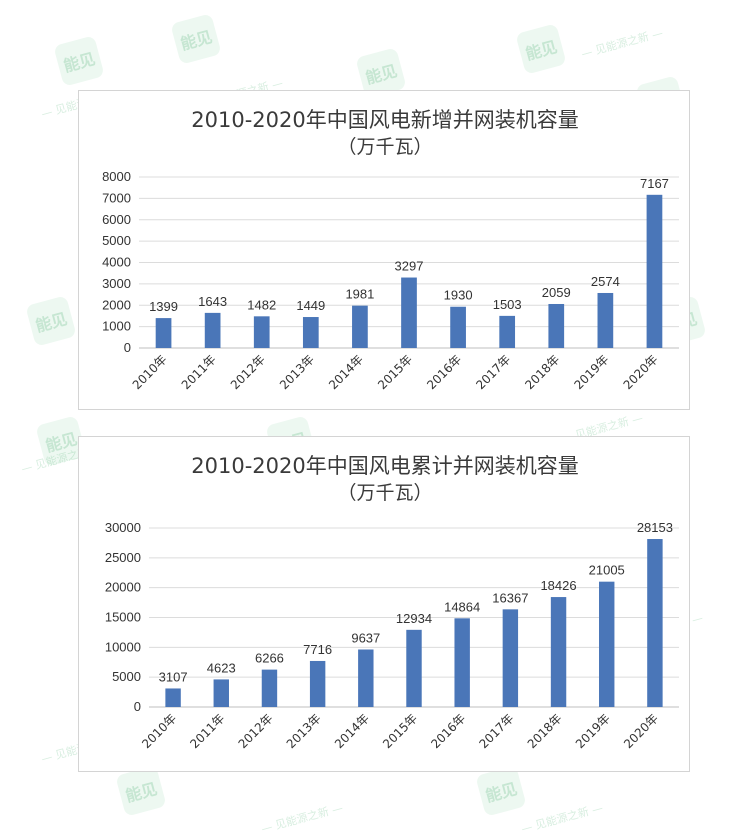 This screenshot has height=837, width=748. What do you see at coordinates (173, 676) in the screenshot?
I see `data-label: 3107` at bounding box center [173, 676].